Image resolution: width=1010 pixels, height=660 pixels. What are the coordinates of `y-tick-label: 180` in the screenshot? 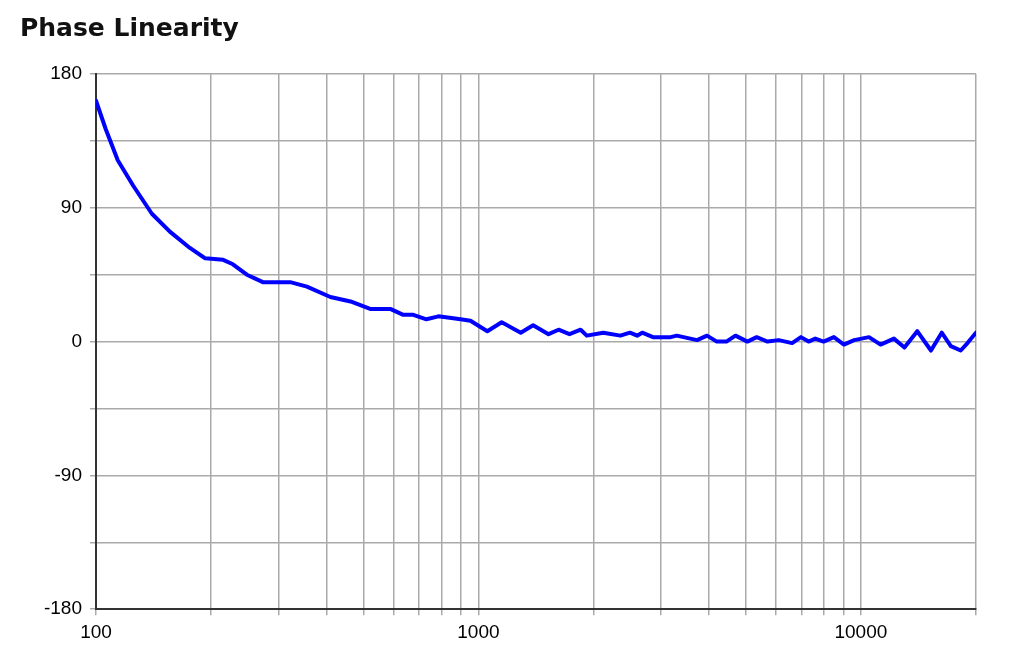 It's located at (66, 73).